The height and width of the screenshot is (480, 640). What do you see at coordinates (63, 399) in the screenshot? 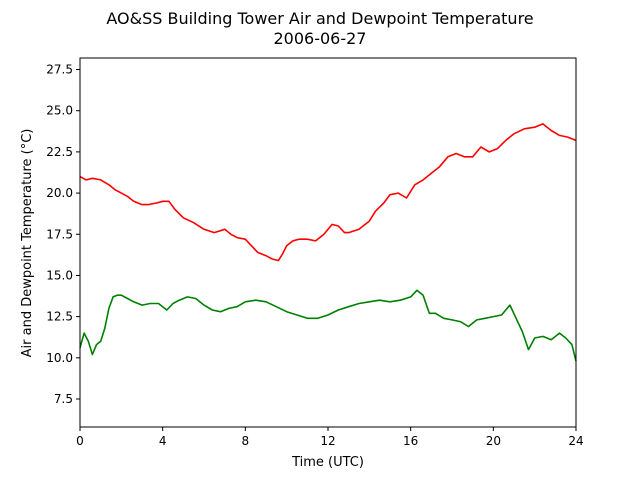
I see `y-tick-label: 7.5` at bounding box center [63, 399].